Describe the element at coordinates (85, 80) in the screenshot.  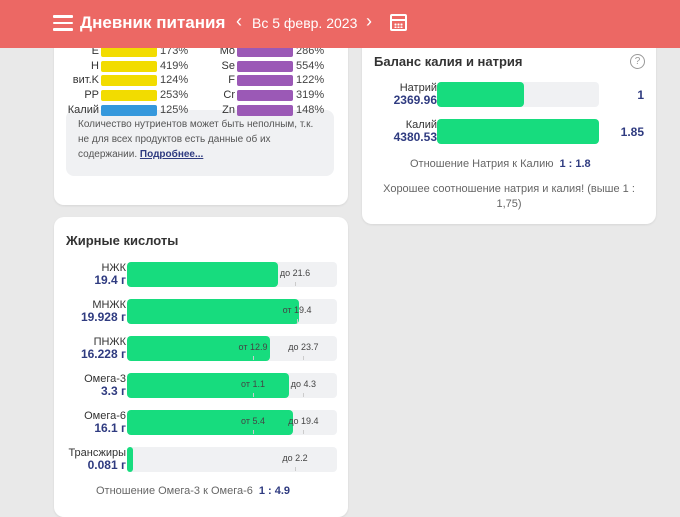
I see `nutrient-label: вит.K` at that location.